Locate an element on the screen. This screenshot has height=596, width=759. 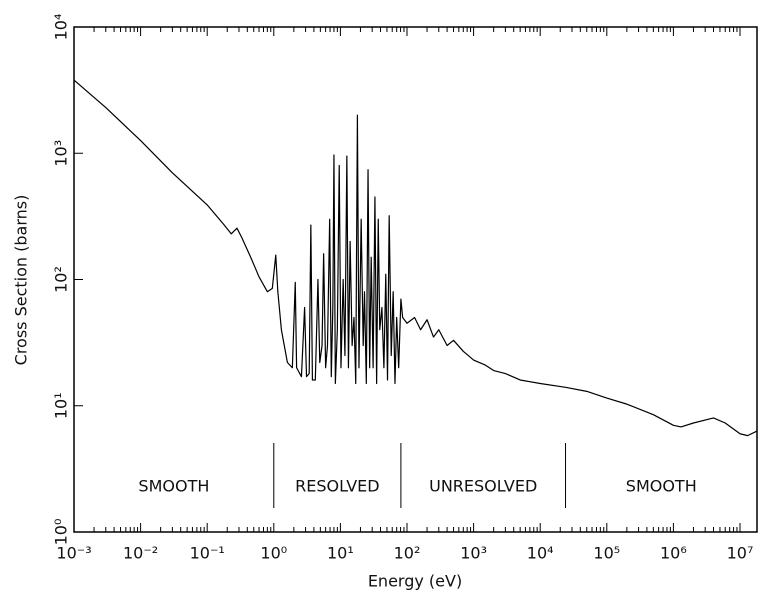
x-axis-label: Energy (eV) is located at coordinates (415, 581).